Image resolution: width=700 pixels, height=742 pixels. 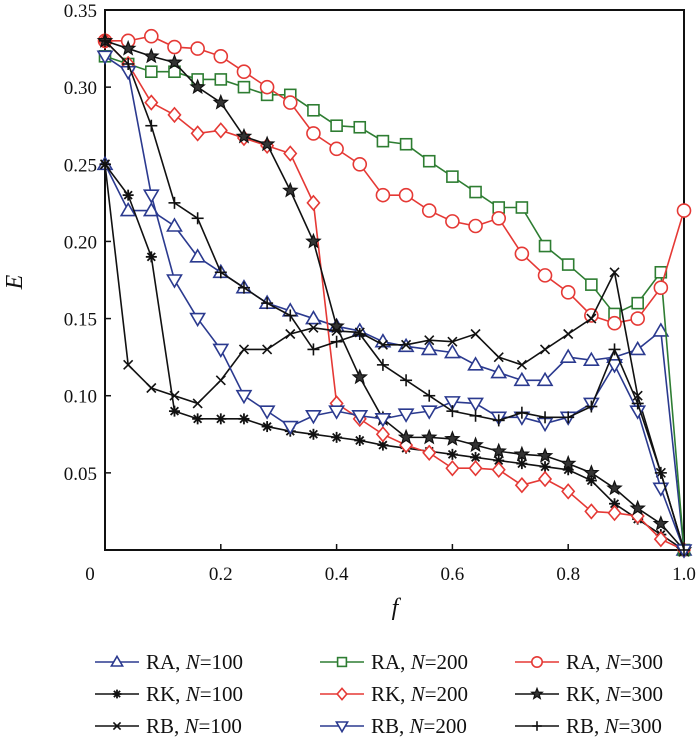 I want to click on legend-label: RB, N=100, so click(x=194, y=726).